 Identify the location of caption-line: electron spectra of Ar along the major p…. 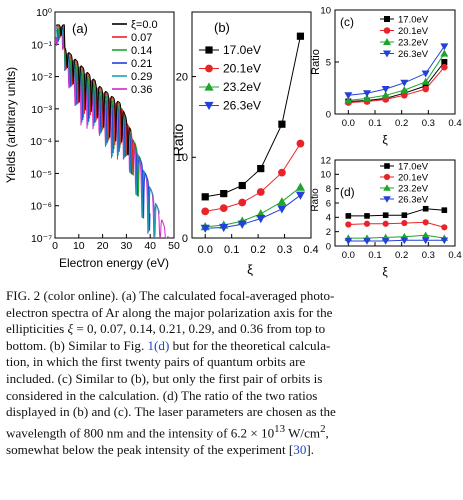
(232, 313).